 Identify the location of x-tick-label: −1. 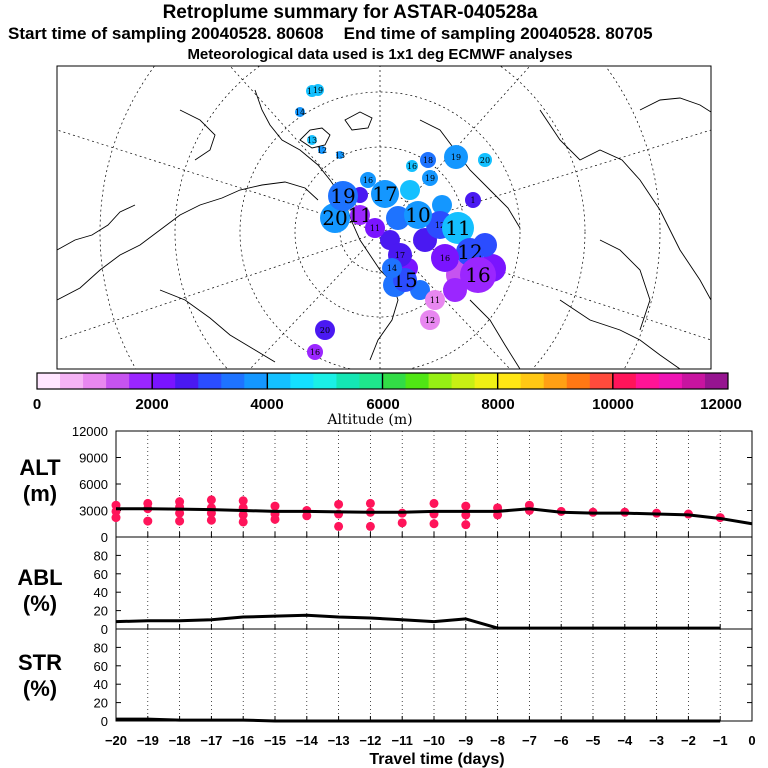
(720, 740).